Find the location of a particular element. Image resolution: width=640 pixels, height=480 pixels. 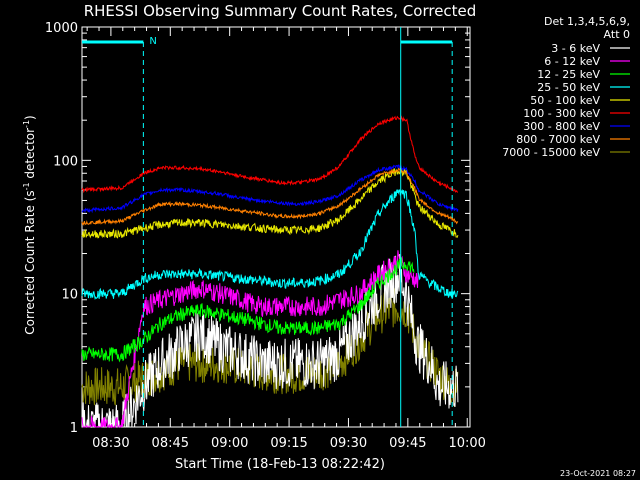

x-axis-label: Start Time (18-Feb-13 08:22:42) is located at coordinates (280, 464).